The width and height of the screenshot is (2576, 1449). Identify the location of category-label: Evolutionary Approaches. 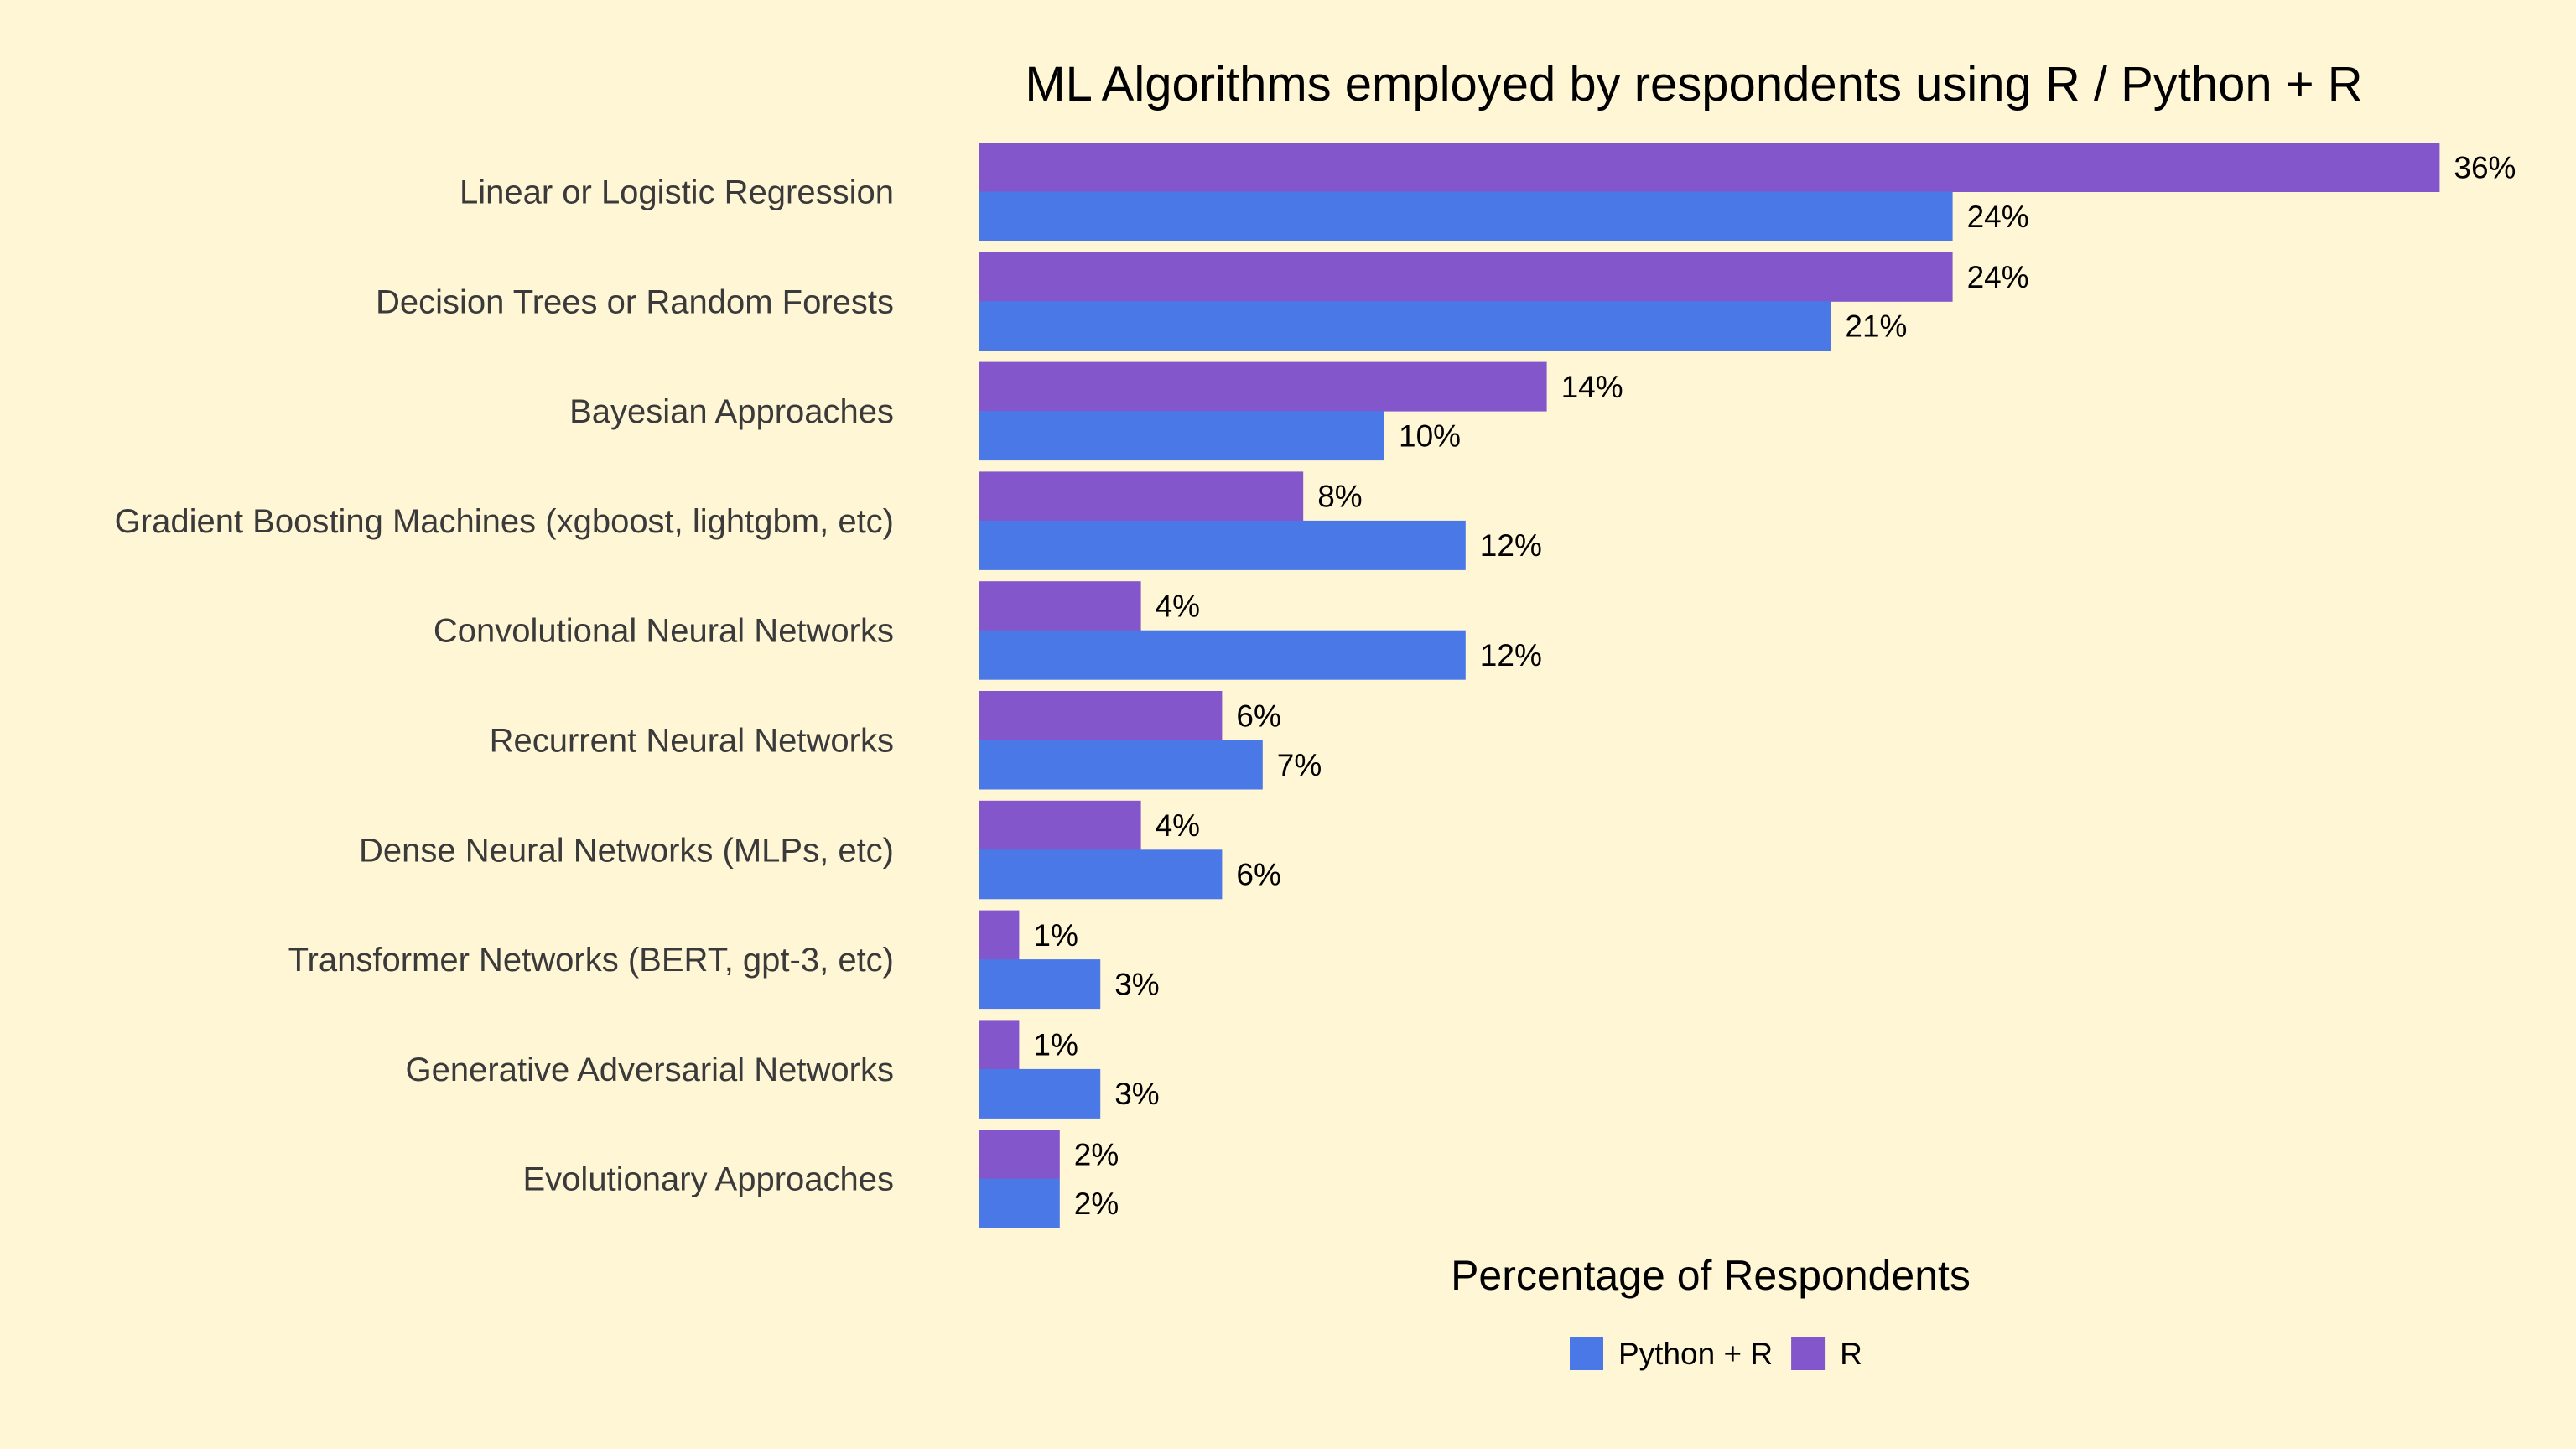
(709, 1179).